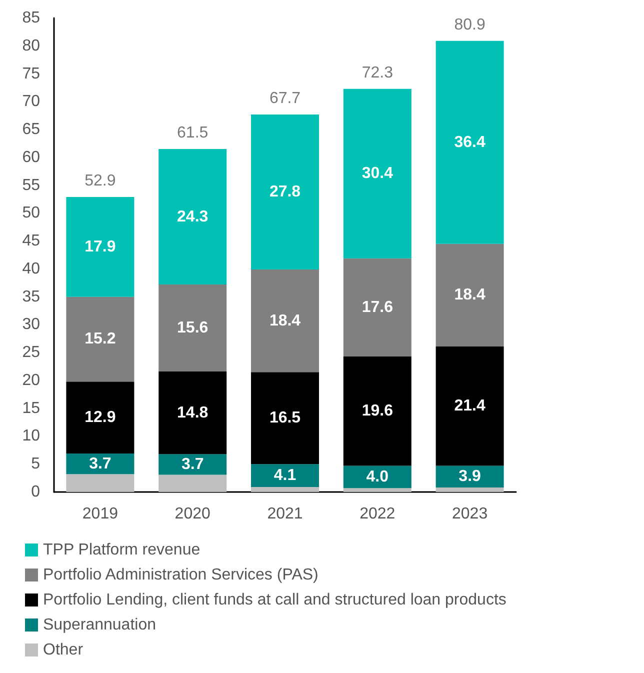  What do you see at coordinates (180, 575) in the screenshot?
I see `legend-label: Portfolio Administration Services (PAS)` at bounding box center [180, 575].